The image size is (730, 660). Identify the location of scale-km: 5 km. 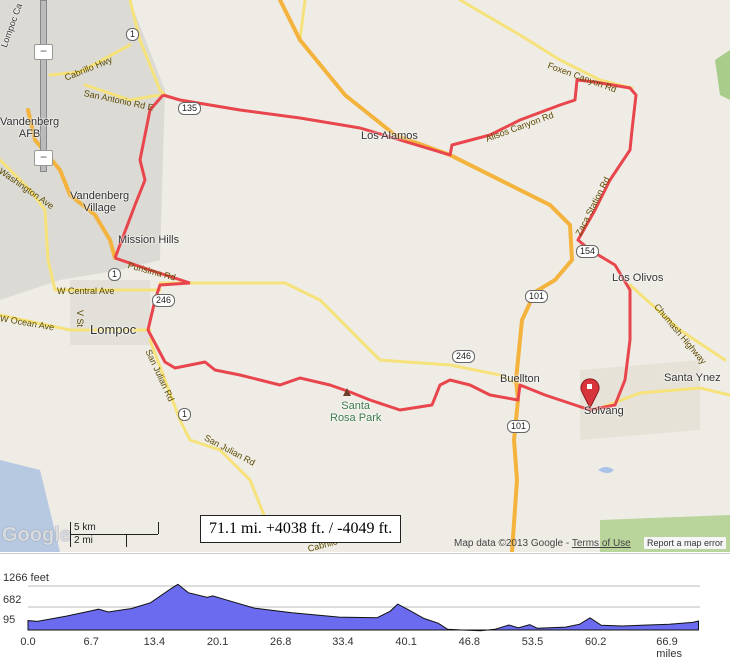
(114, 528).